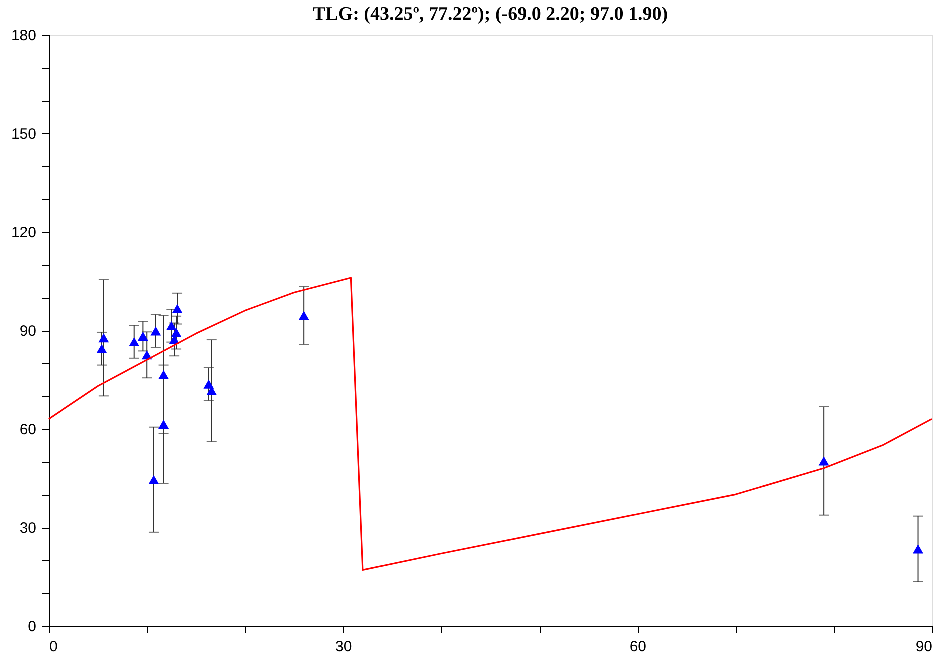  Describe the element at coordinates (638, 647) in the screenshot. I see `x-tick-label: 60` at that location.